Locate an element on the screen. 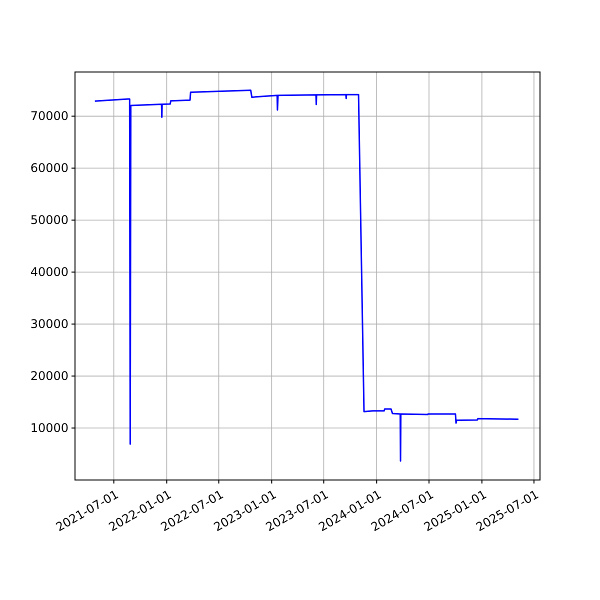 Image resolution: width=600 pixels, height=600 pixels. y-tick-label: 60000 is located at coordinates (49, 167).